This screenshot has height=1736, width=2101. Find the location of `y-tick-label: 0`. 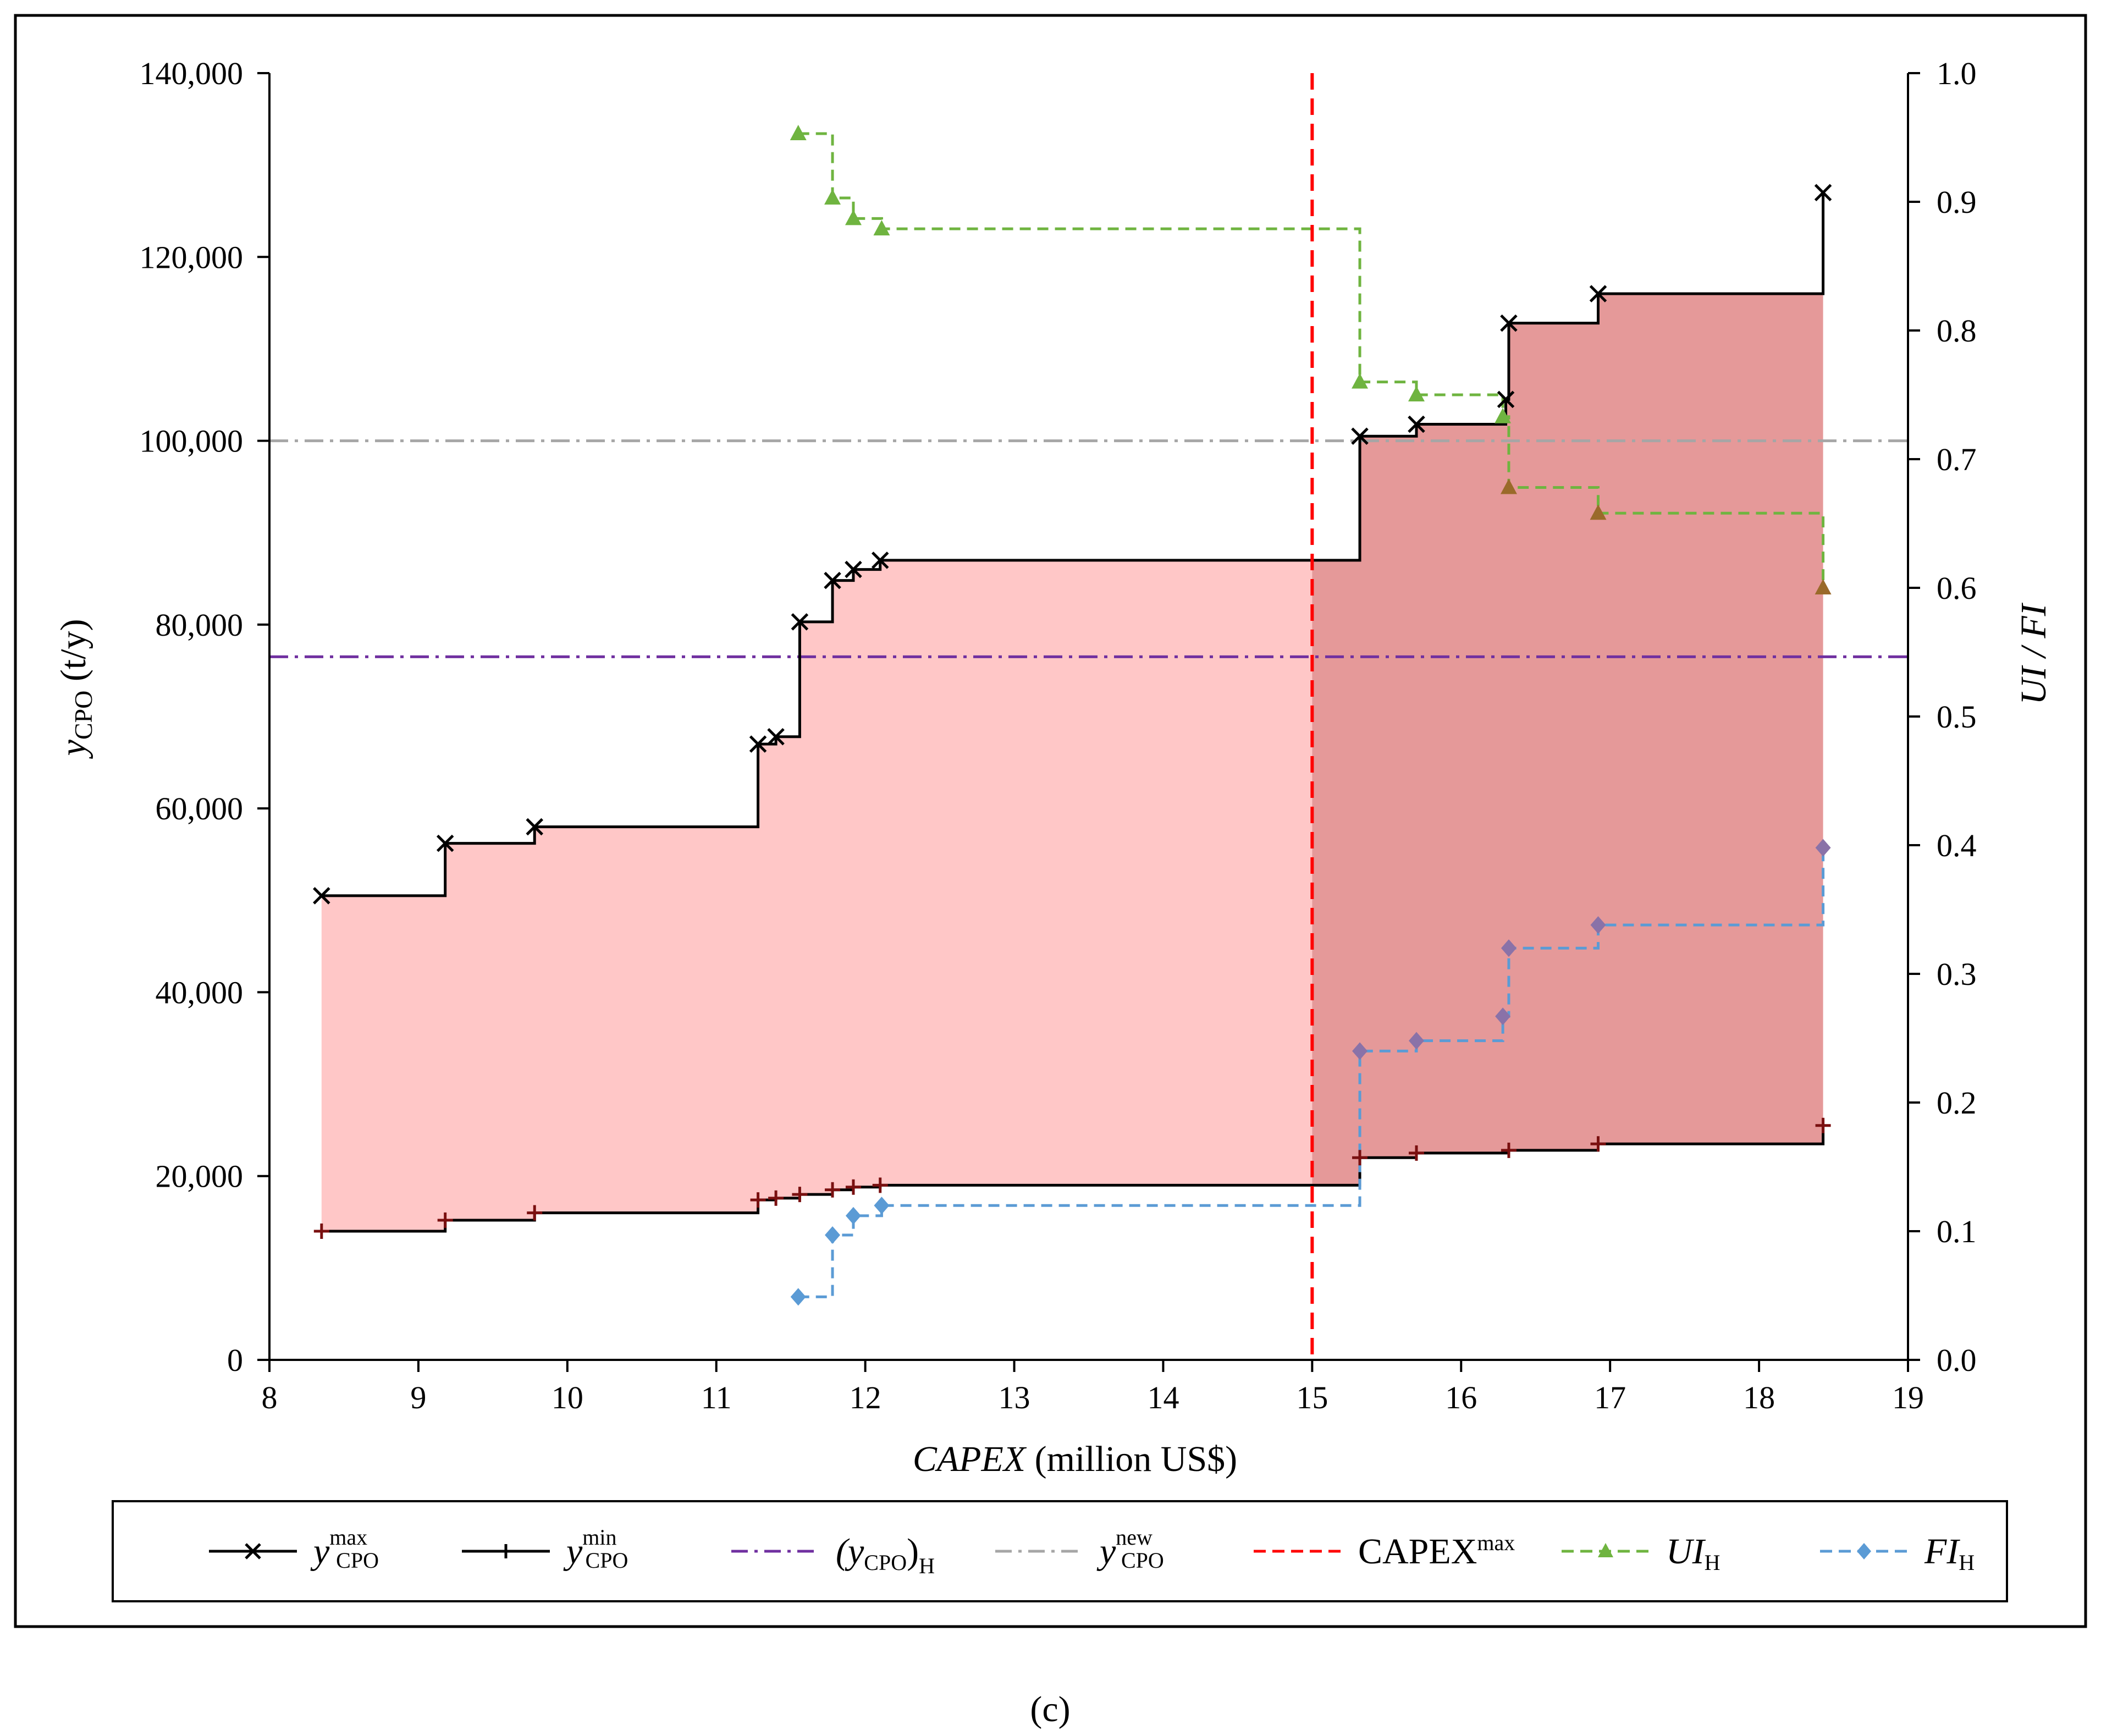

y-tick-label: 0 is located at coordinates (235, 1360).